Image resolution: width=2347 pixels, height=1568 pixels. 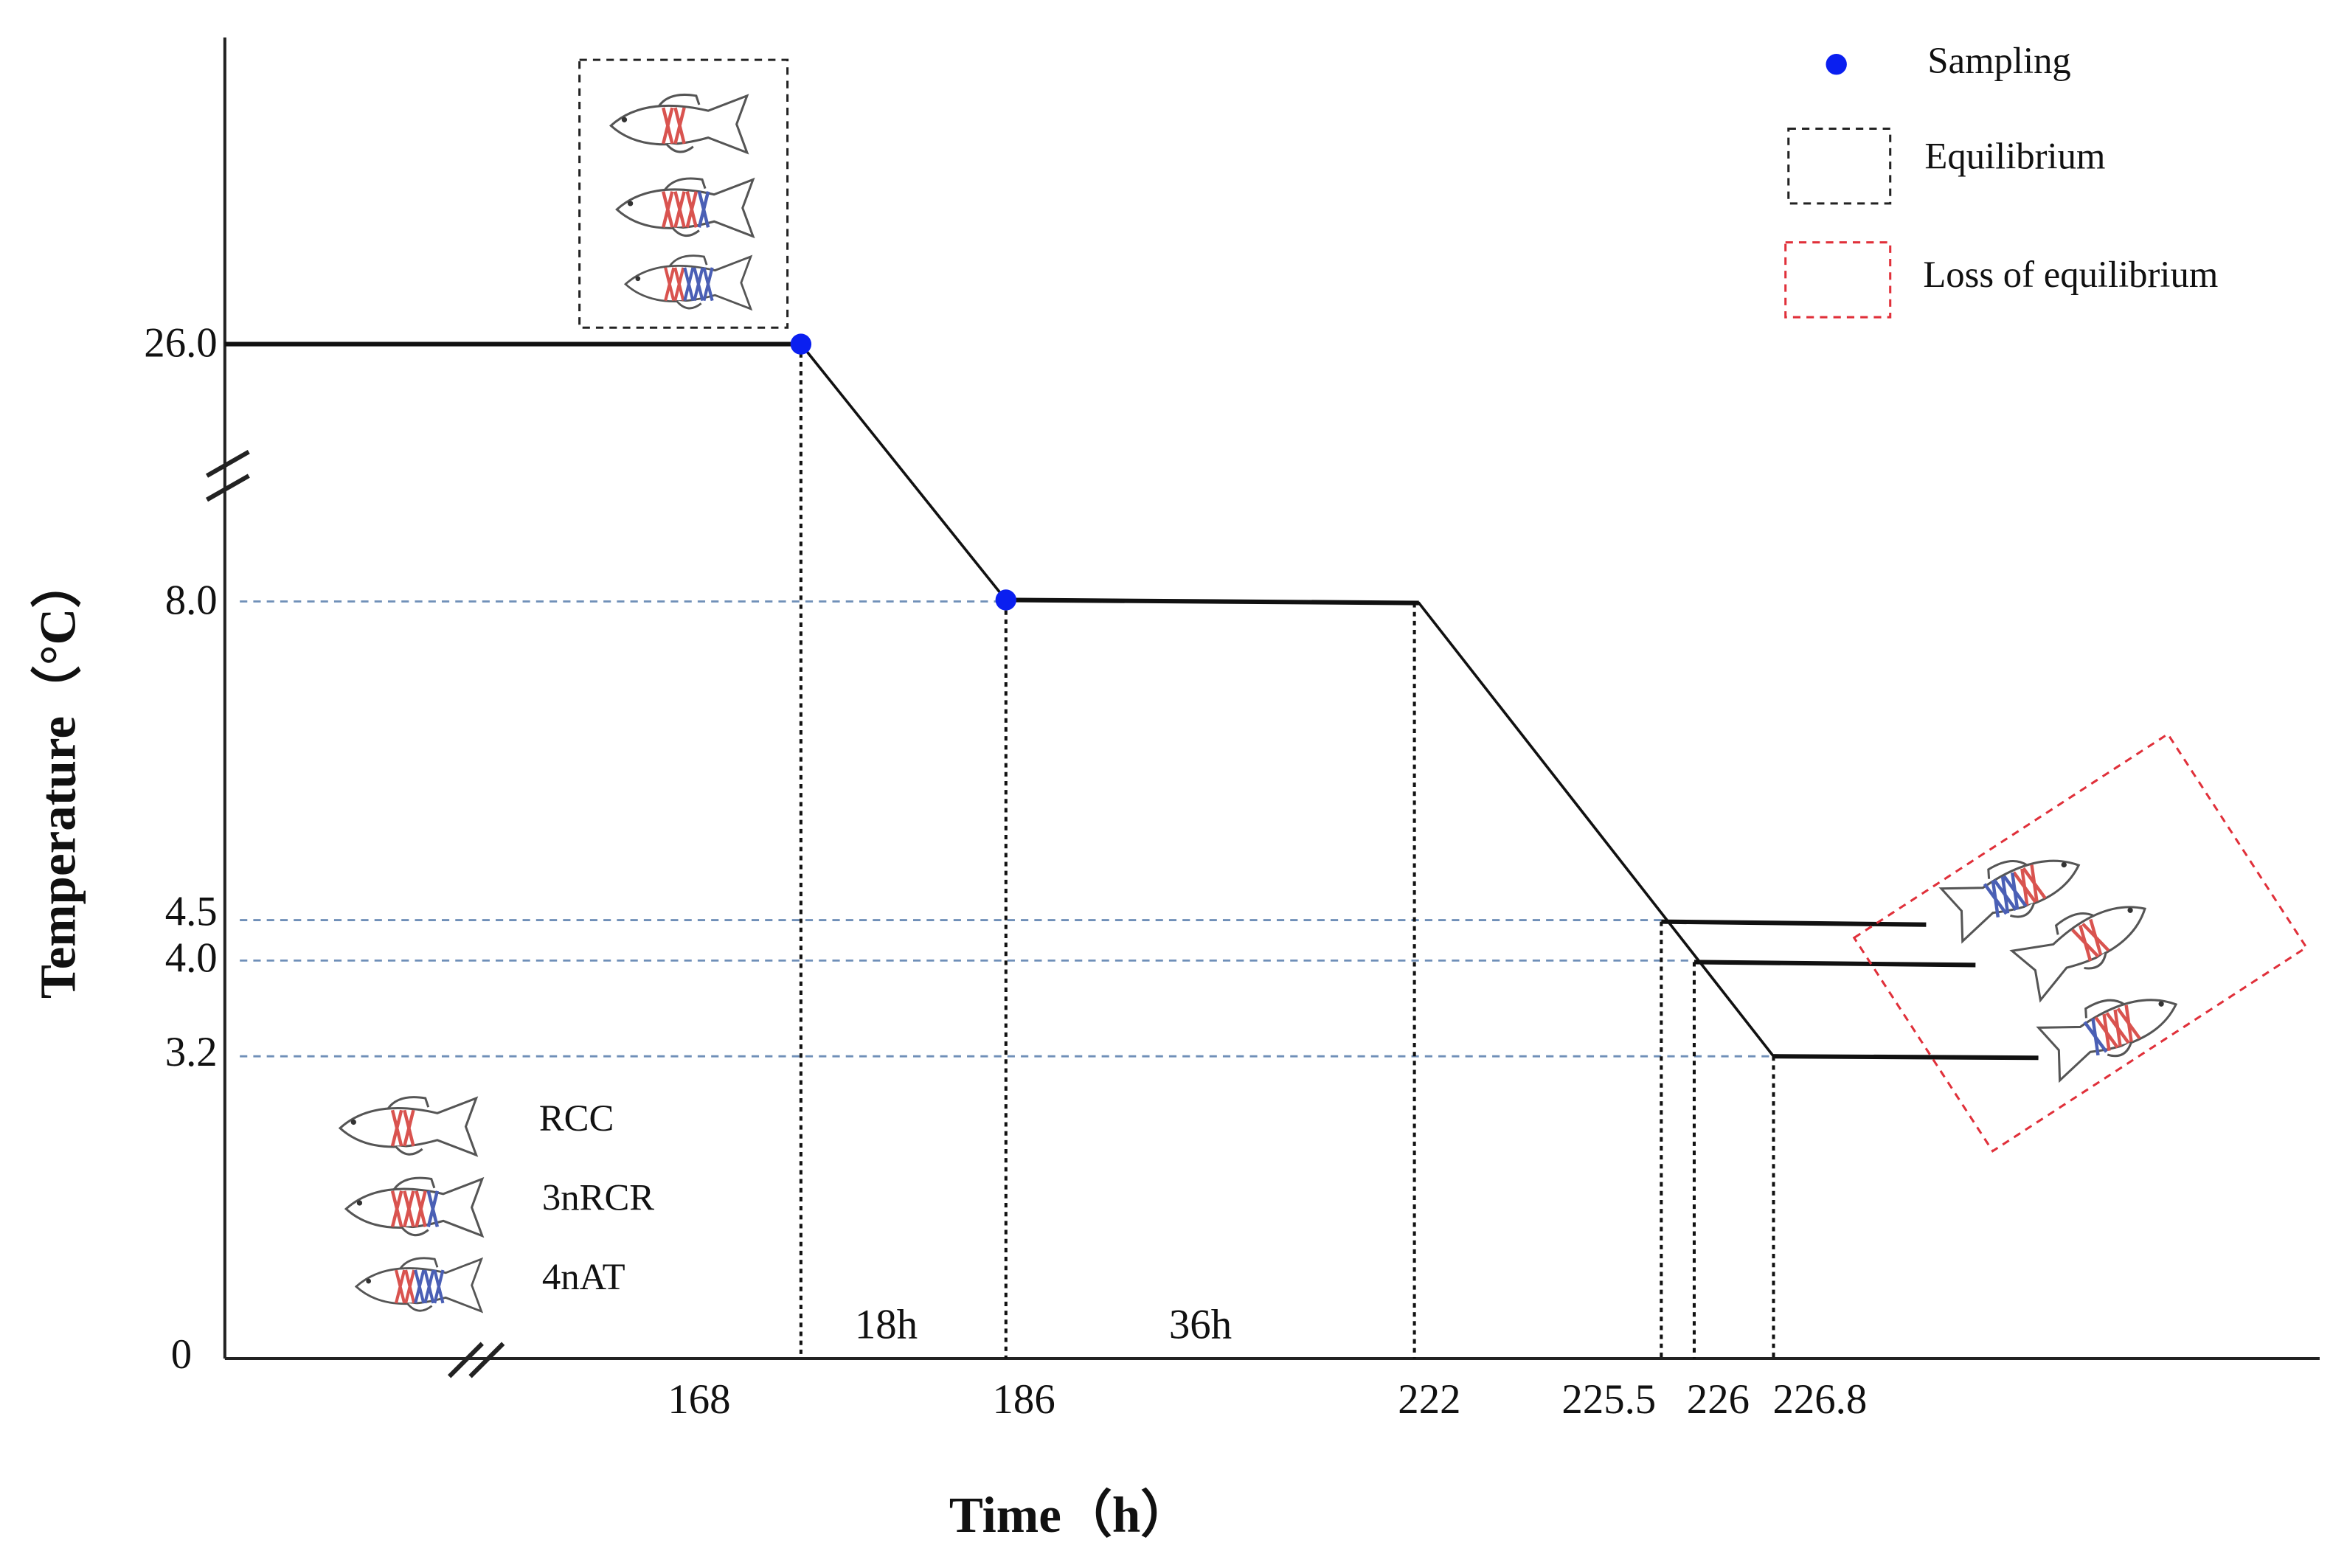 What do you see at coordinates (191, 912) in the screenshot?
I see `y-tick-label: 4.5` at bounding box center [191, 912].